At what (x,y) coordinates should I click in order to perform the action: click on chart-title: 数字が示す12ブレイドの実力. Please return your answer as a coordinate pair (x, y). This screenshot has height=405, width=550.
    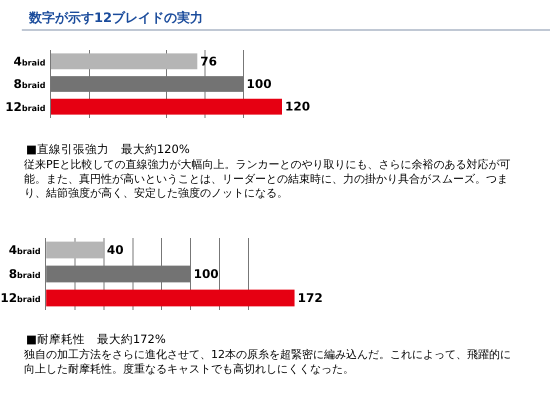
    Looking at the image, I should click on (116, 18).